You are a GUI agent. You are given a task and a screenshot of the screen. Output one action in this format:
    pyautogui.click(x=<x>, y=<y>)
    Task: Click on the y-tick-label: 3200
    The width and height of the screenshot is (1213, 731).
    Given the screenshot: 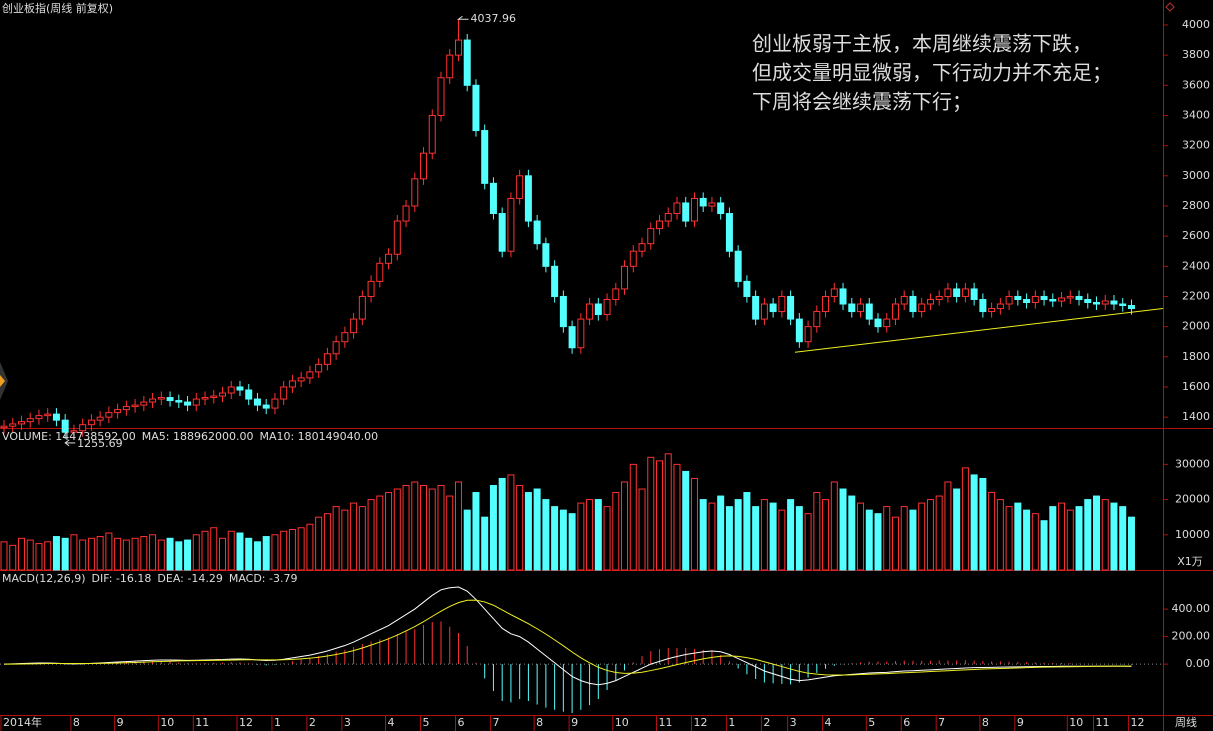 What is the action you would take?
    pyautogui.click(x=1196, y=145)
    